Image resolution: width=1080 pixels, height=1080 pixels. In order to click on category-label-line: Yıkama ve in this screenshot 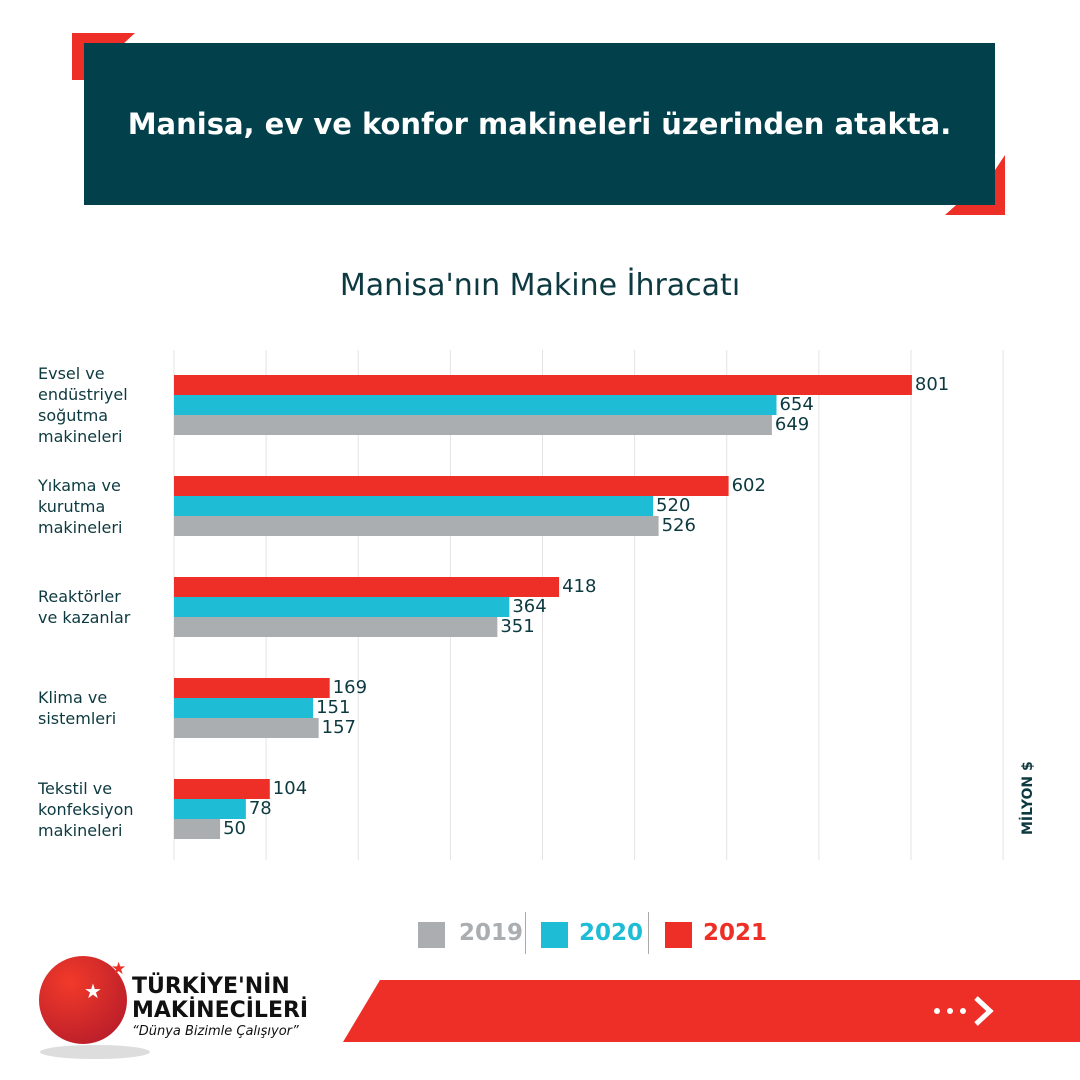, I will do `click(79, 485)`.